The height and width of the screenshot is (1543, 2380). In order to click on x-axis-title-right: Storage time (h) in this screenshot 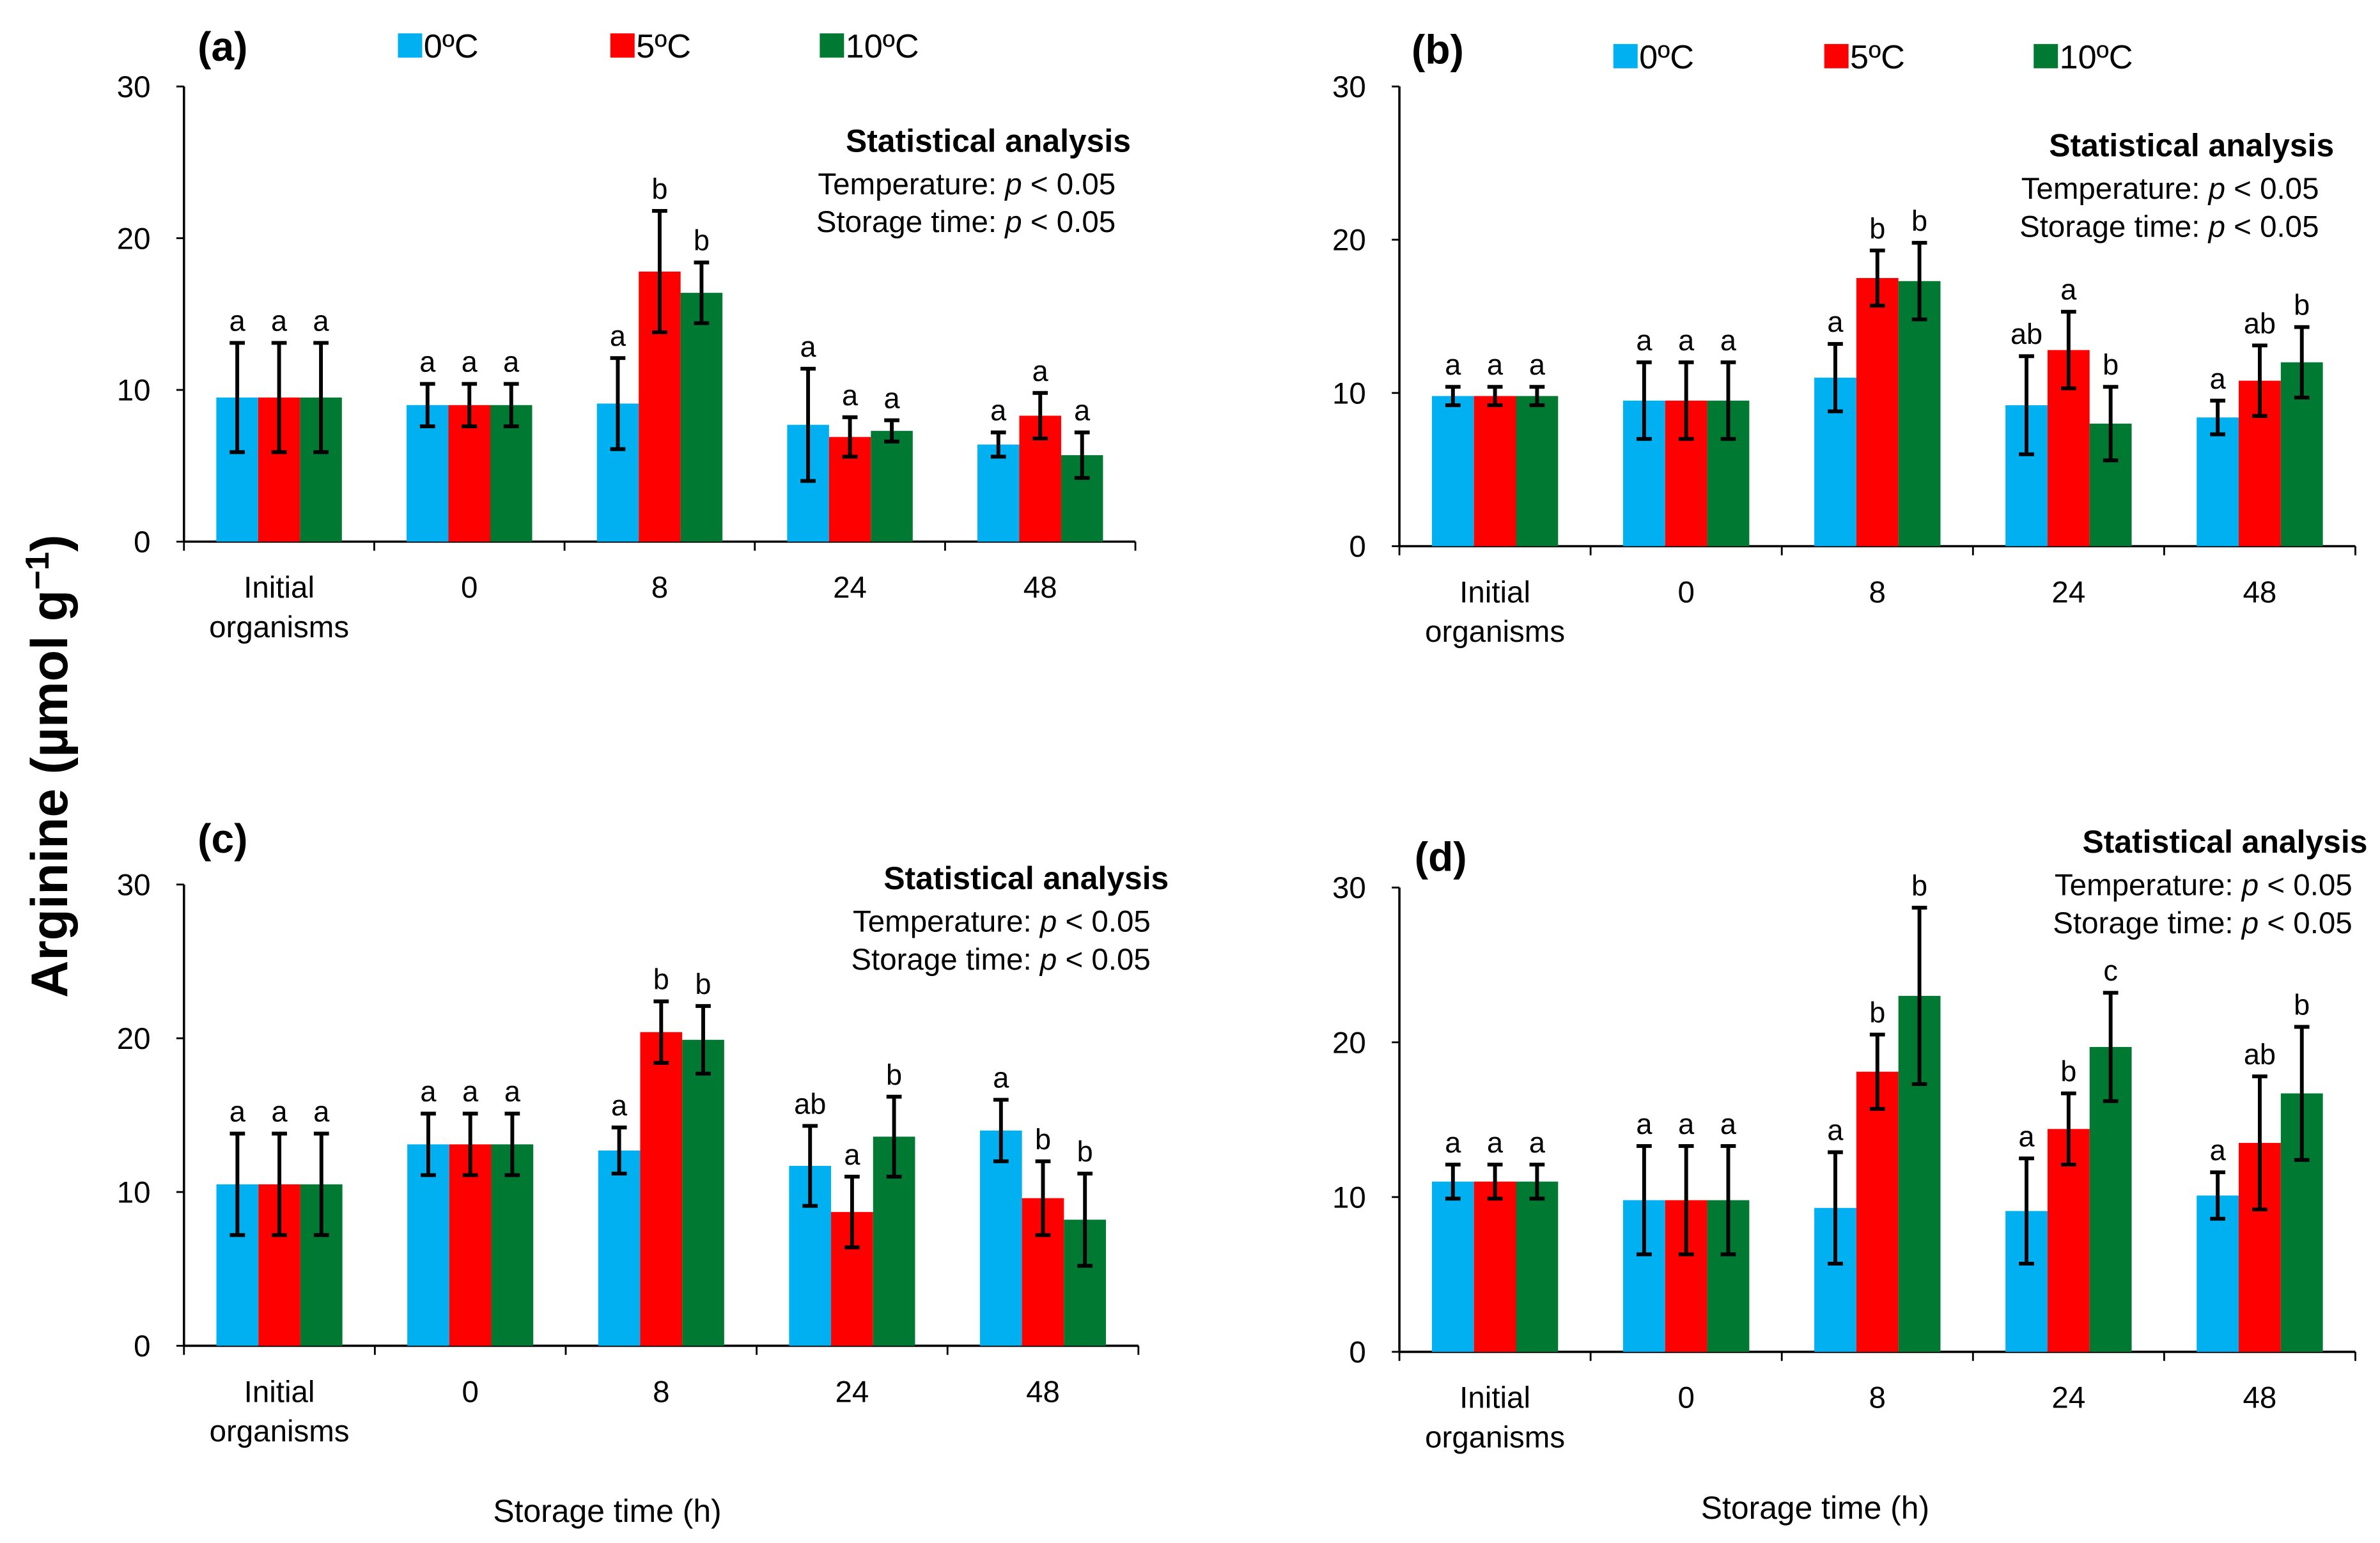, I will do `click(1815, 1508)`.